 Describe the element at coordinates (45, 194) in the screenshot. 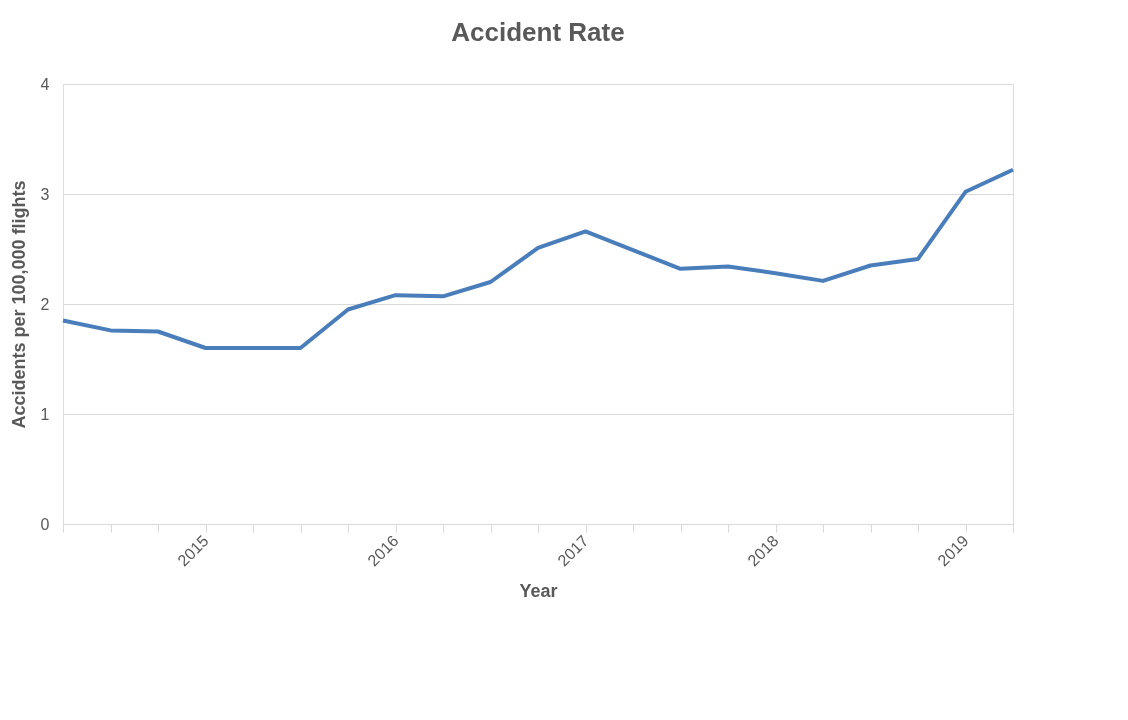

I see `y-tick-label: 3` at that location.